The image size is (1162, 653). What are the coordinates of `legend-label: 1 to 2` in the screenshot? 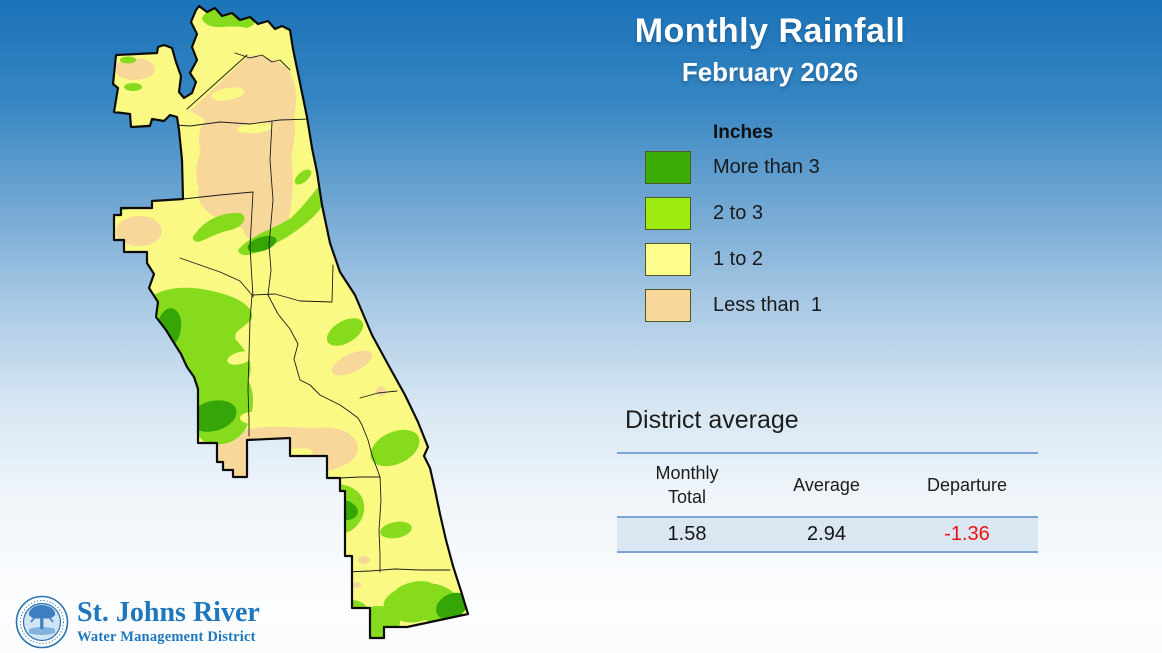 It's located at (738, 259).